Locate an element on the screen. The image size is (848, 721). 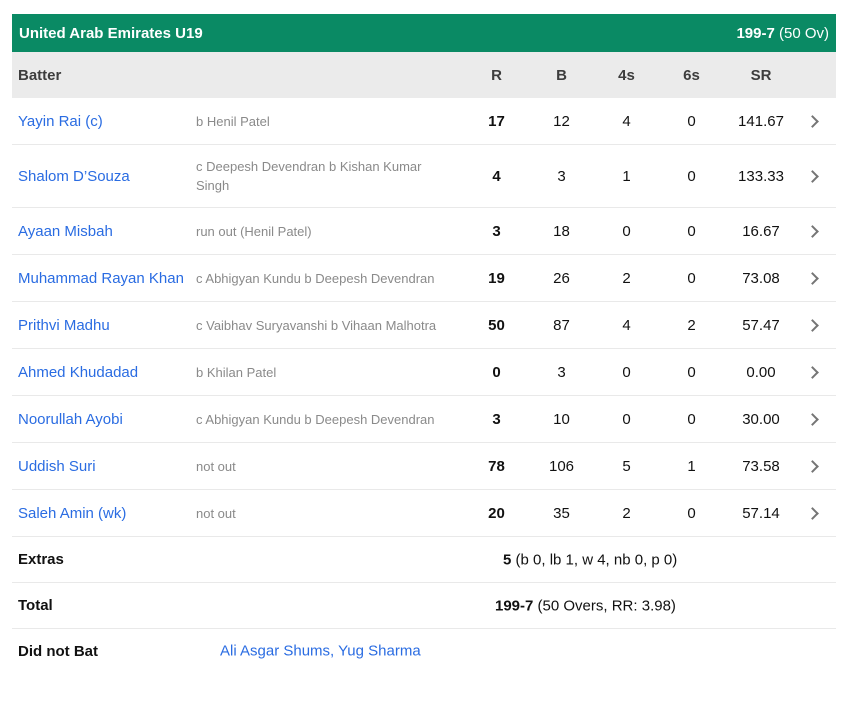
batter-name-link: Ayaan Misbah is located at coordinates (65, 231).